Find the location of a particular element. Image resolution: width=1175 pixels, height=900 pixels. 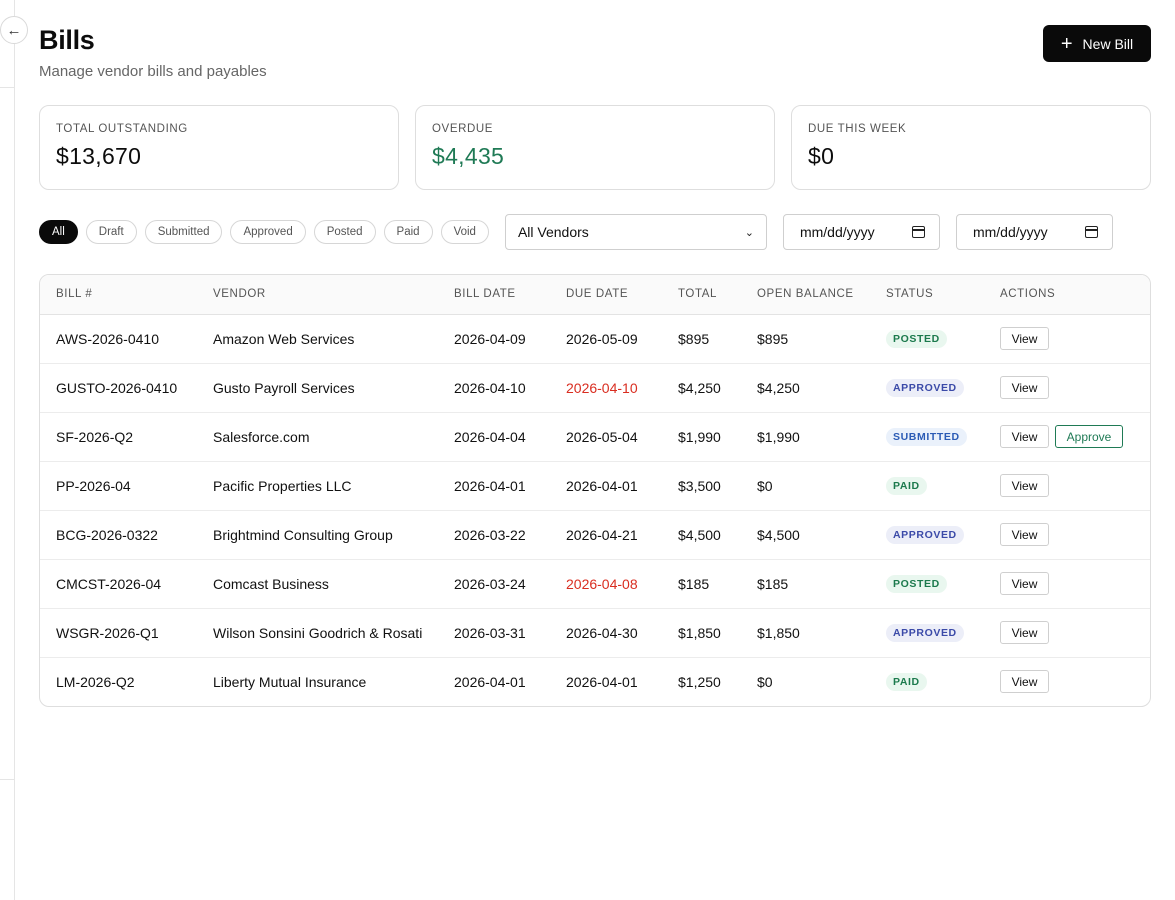

new-bill-button: + New Bill is located at coordinates (1097, 43).